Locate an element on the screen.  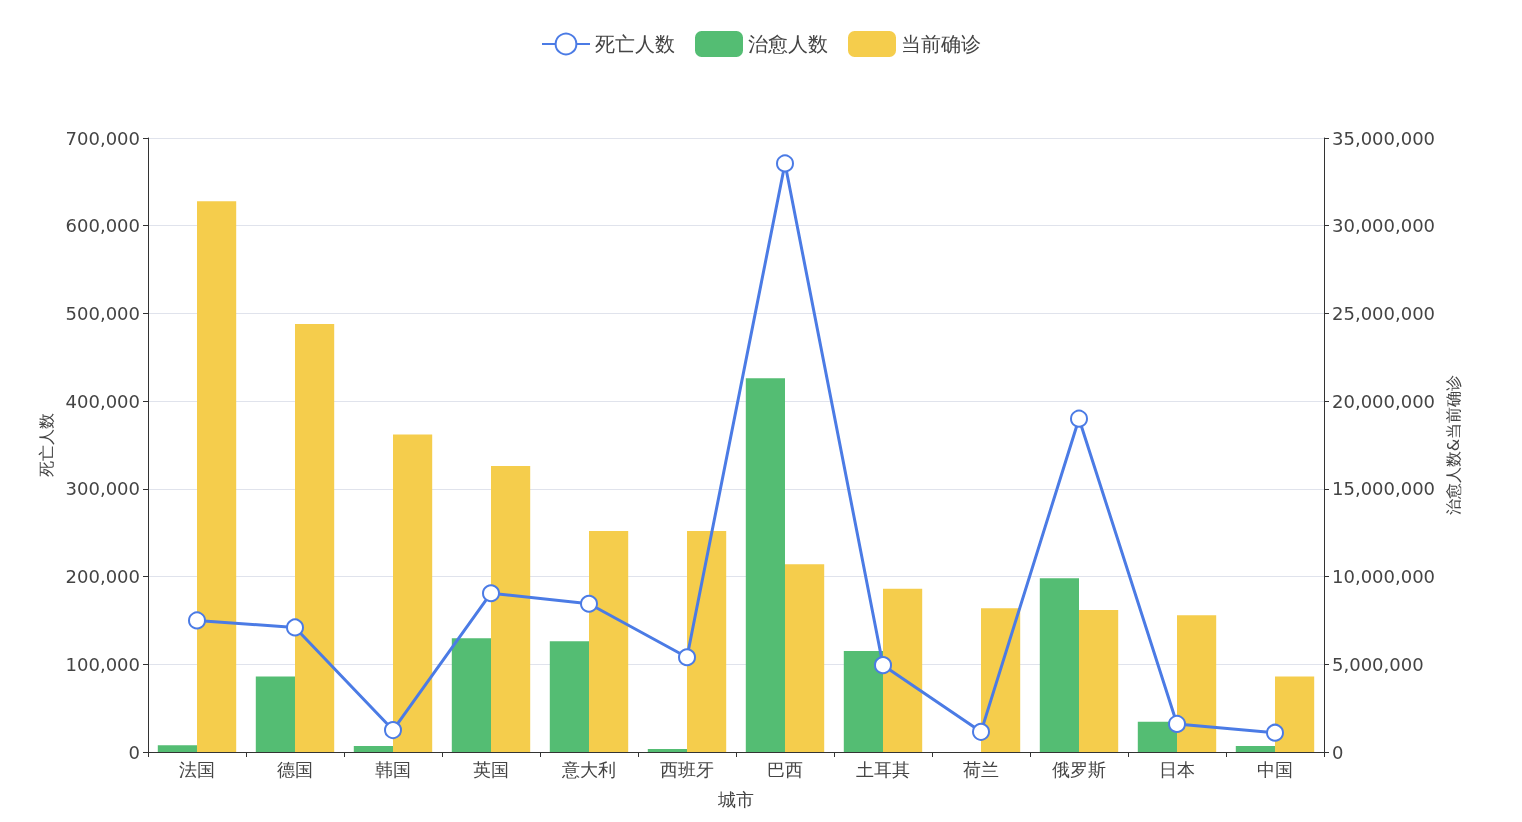
y2-tick-label: 35,000,000 is located at coordinates (1384, 138).